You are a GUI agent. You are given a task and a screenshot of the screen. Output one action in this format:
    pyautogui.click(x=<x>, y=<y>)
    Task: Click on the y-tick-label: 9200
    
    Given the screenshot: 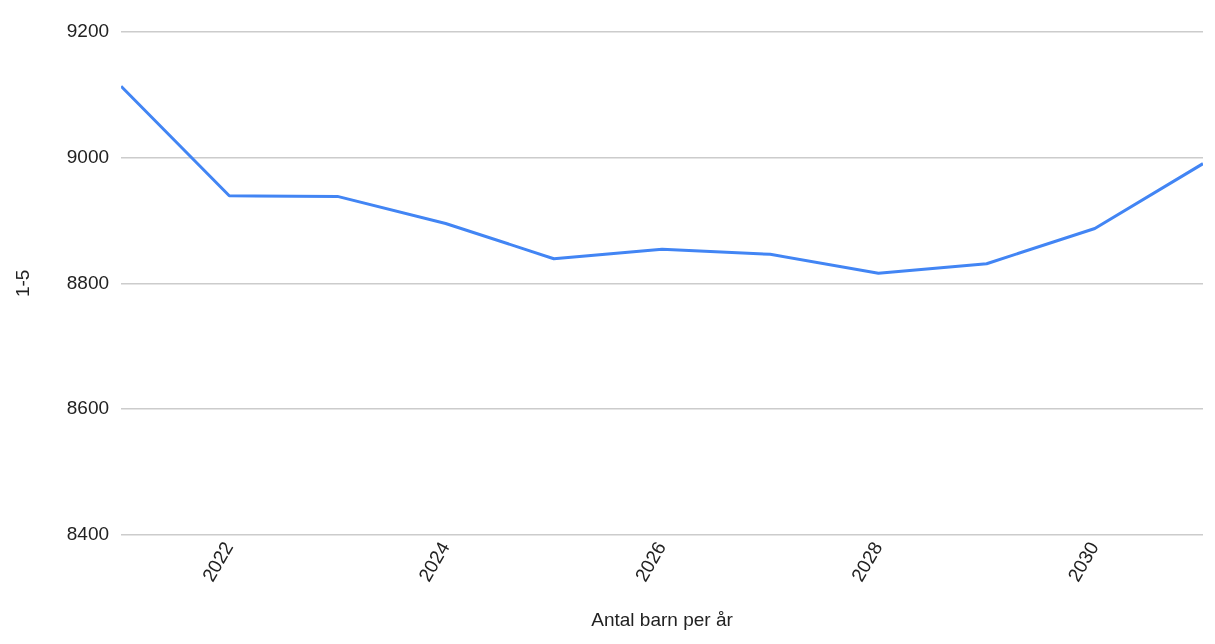 What is the action you would take?
    pyautogui.click(x=88, y=30)
    